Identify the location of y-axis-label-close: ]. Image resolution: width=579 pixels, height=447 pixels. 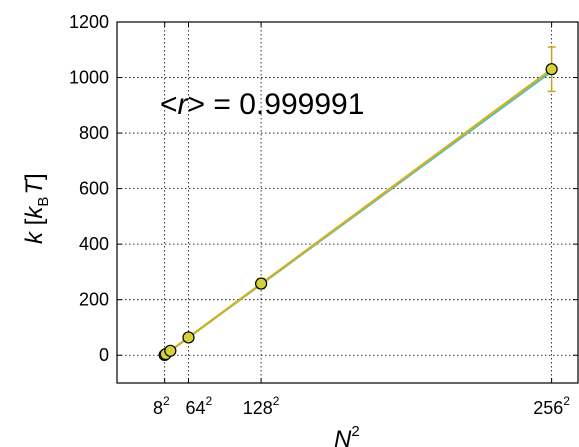
(34, 176).